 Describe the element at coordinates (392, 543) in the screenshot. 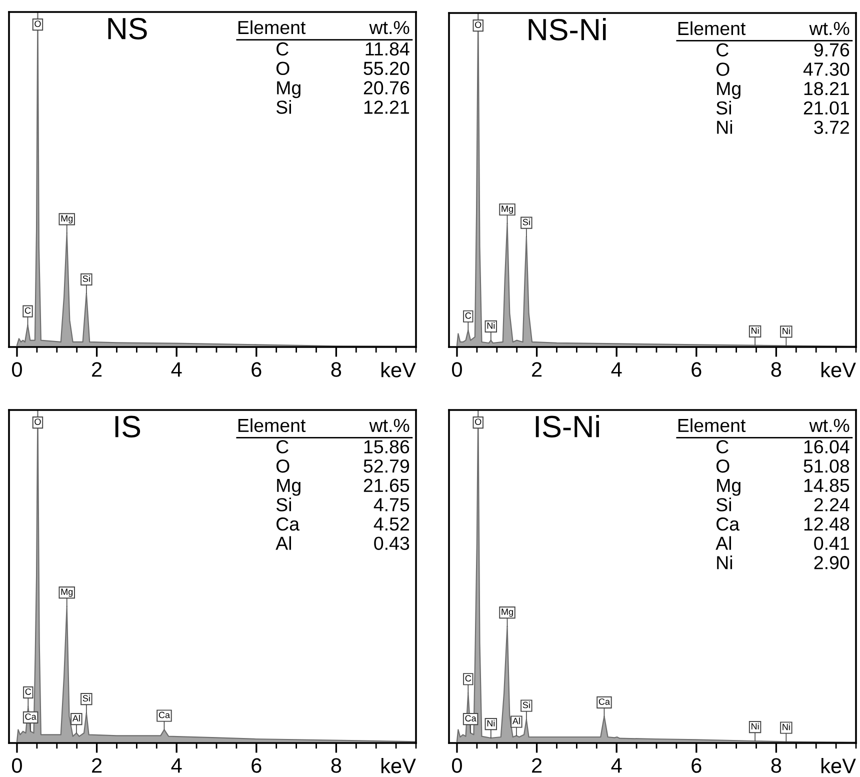

I see `annotation: 0.43` at that location.